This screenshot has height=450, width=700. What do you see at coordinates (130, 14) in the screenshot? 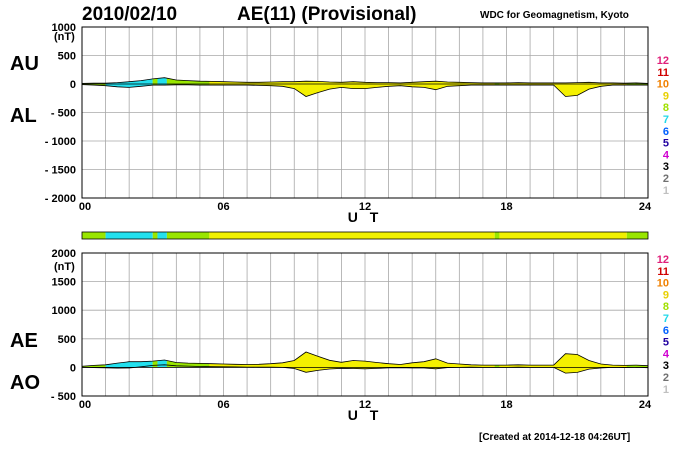
I see `chart-date: 2010/02/10` at bounding box center [130, 14].